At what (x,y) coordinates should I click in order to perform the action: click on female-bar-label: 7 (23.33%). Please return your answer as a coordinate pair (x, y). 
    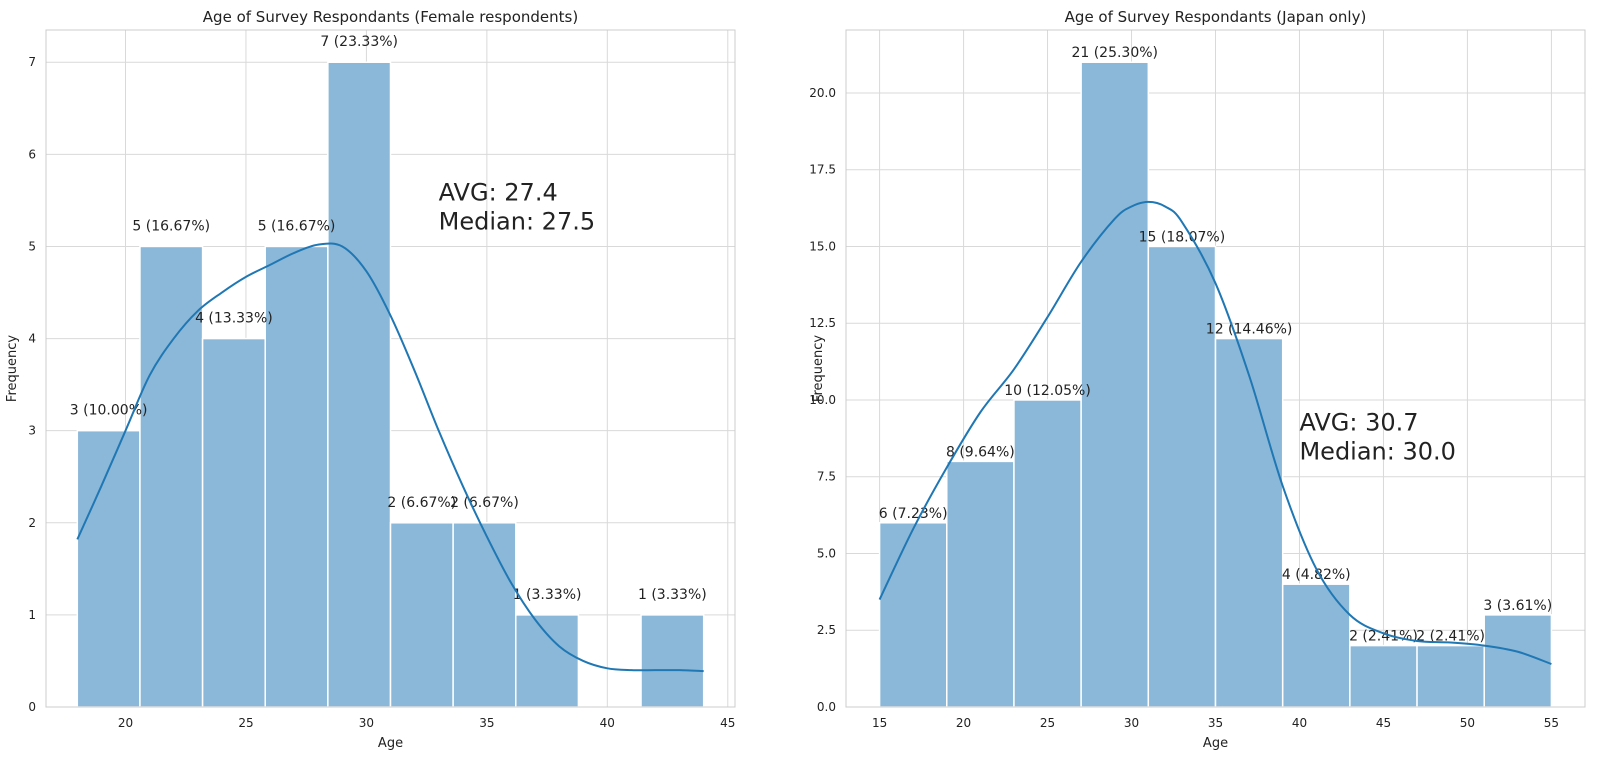
    Looking at the image, I should click on (359, 42).